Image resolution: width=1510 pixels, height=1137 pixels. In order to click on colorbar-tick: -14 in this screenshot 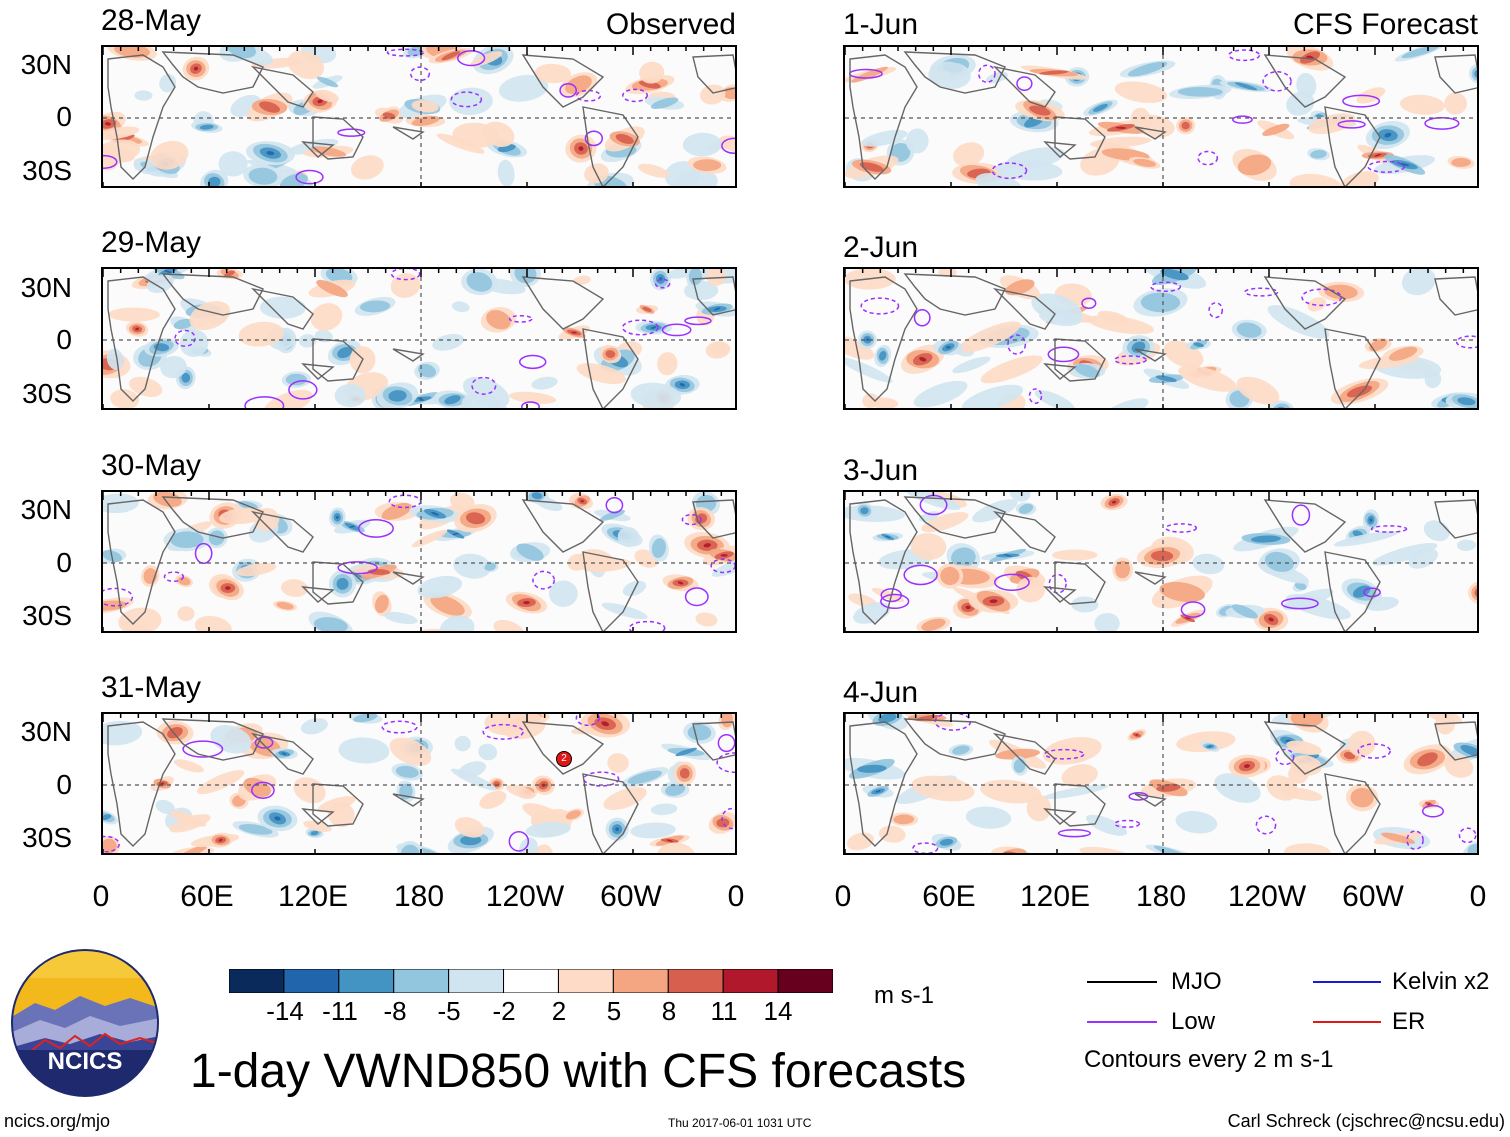, I will do `click(285, 1011)`.